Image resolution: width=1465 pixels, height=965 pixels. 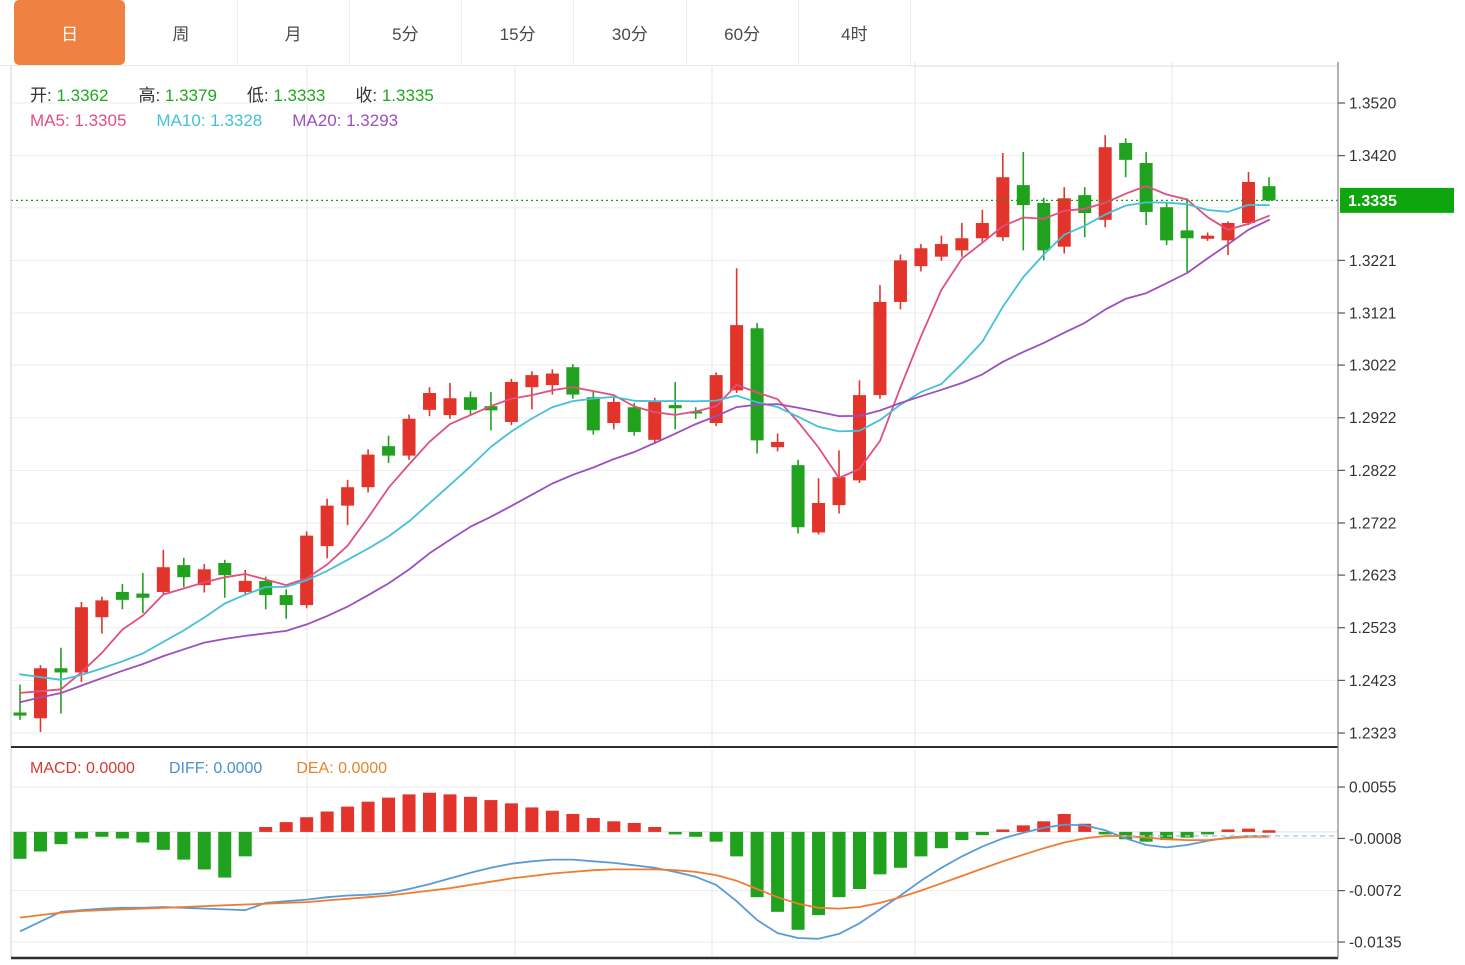 What do you see at coordinates (742, 32) in the screenshot?
I see `tab-timeframe-60分: 60分` at bounding box center [742, 32].